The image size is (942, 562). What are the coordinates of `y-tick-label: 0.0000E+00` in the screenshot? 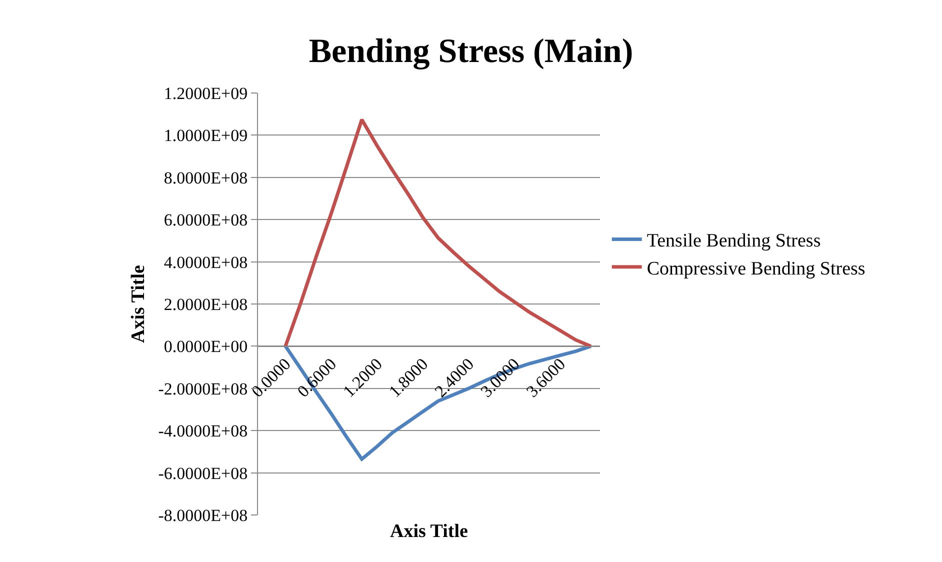 It's located at (206, 346).